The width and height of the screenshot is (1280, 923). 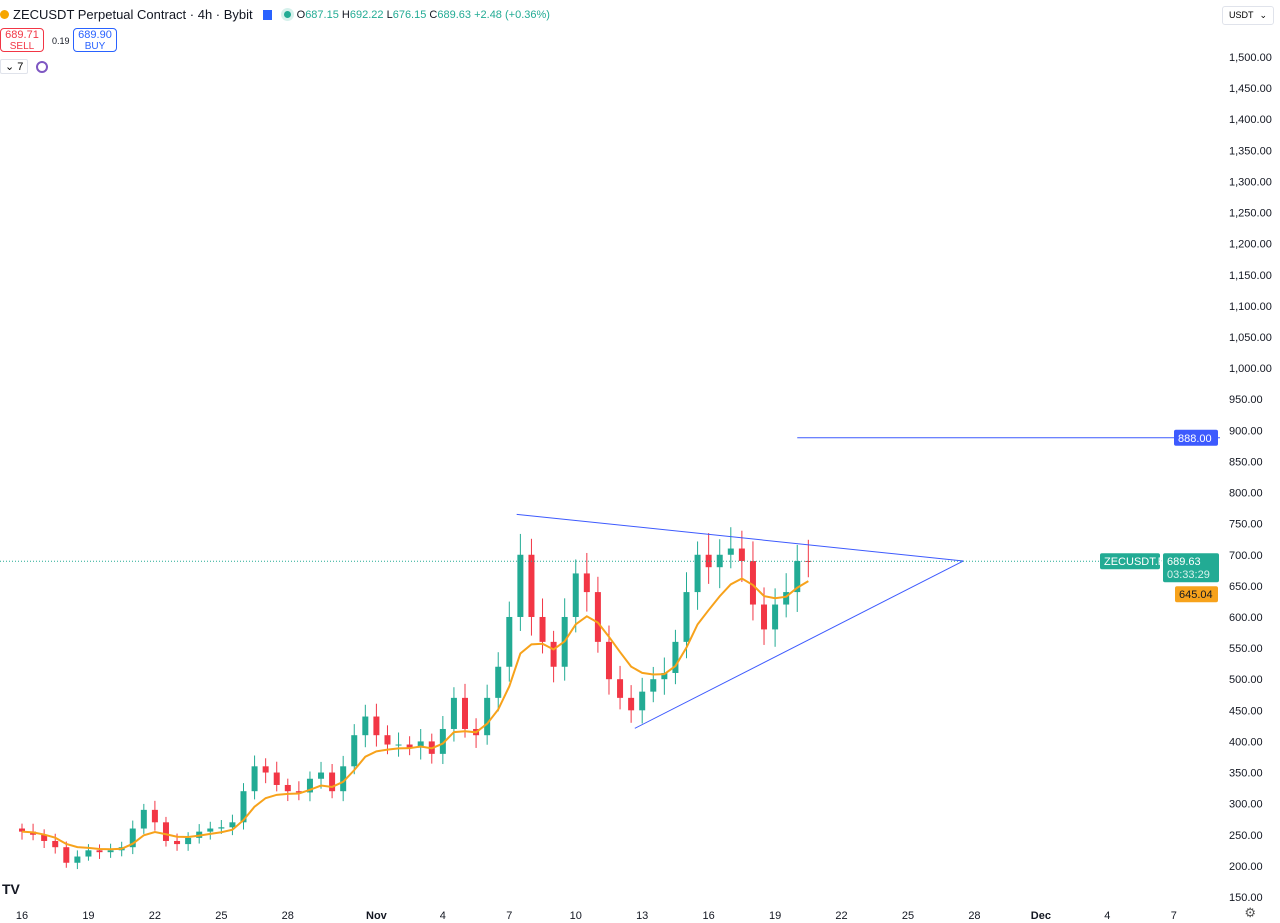 I want to click on y-tick-label: 1,400.00, so click(x=1250, y=120).